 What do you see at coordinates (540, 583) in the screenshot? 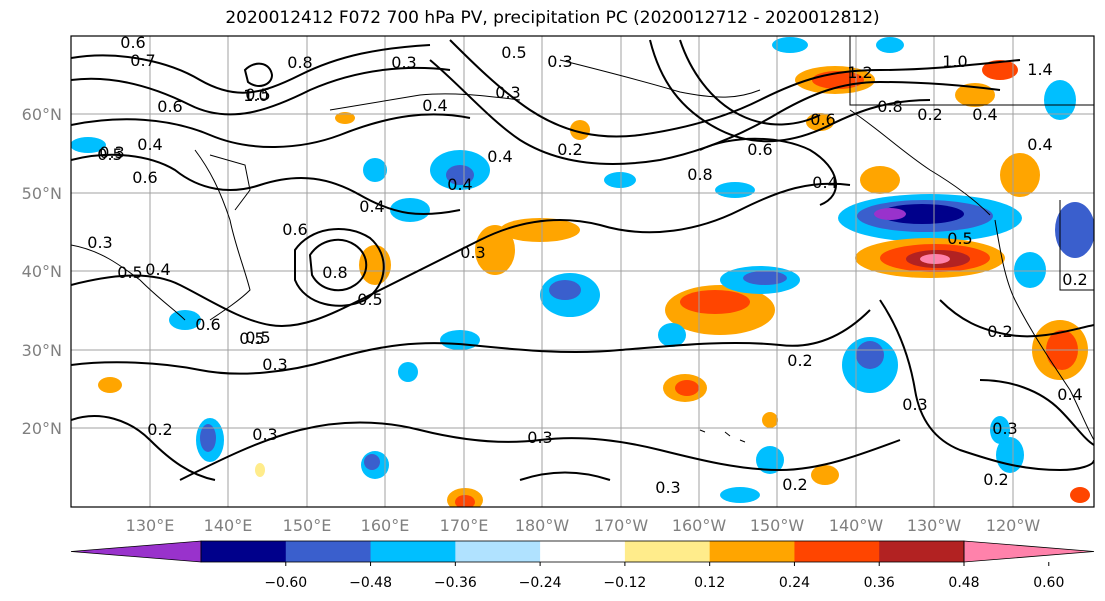
I see `colorbar-tick-label: −0.24` at bounding box center [540, 583].